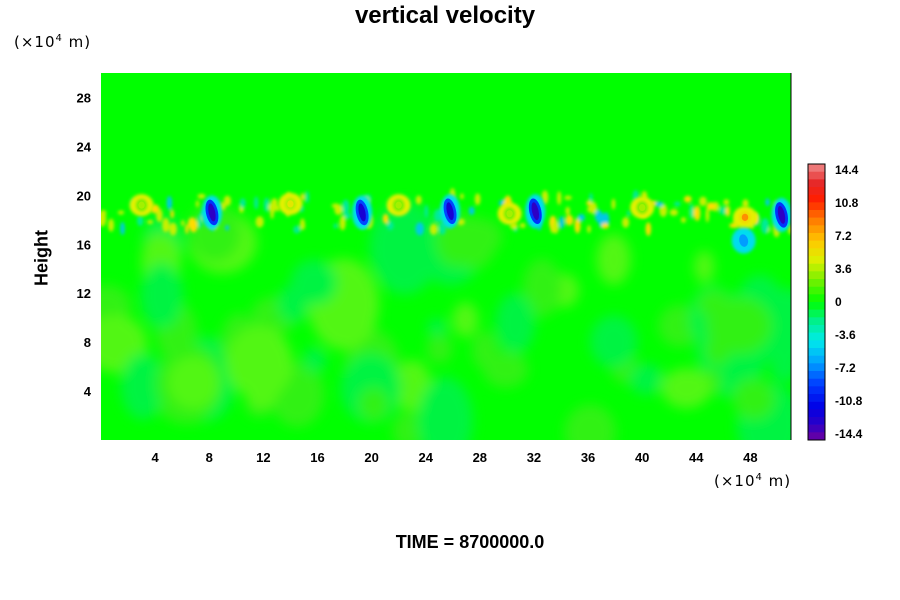 The height and width of the screenshot is (600, 900). I want to click on x-tick-label: 24, so click(425, 457).